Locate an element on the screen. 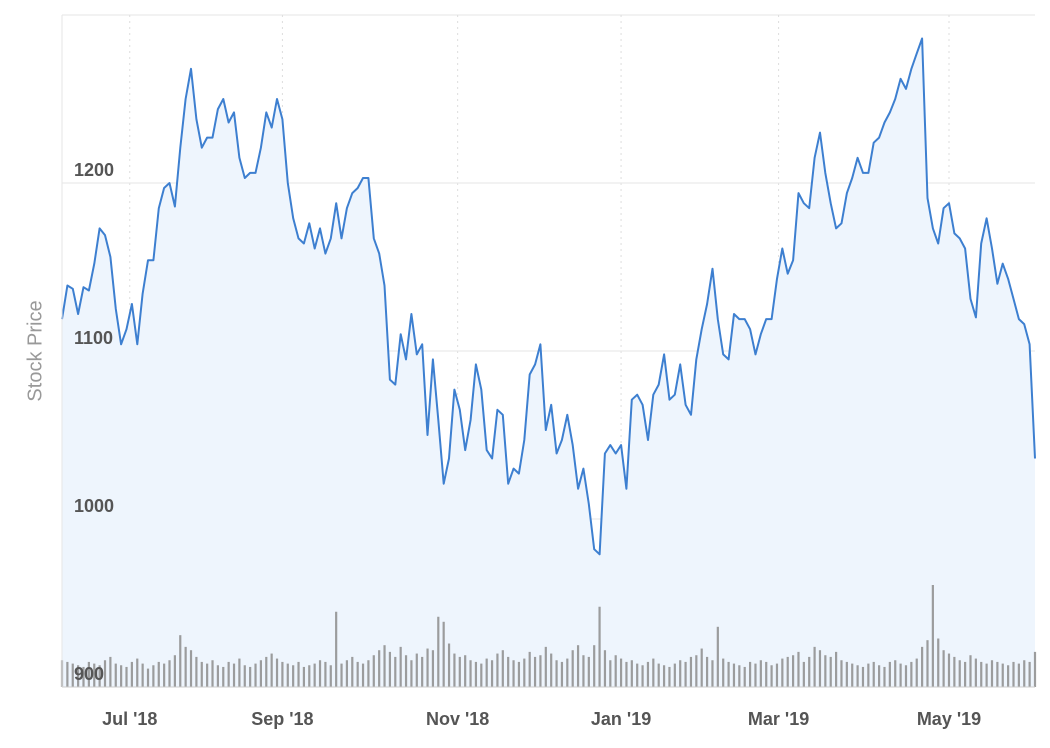 This screenshot has height=748, width=1050. y-tick-label: 1000 is located at coordinates (94, 506).